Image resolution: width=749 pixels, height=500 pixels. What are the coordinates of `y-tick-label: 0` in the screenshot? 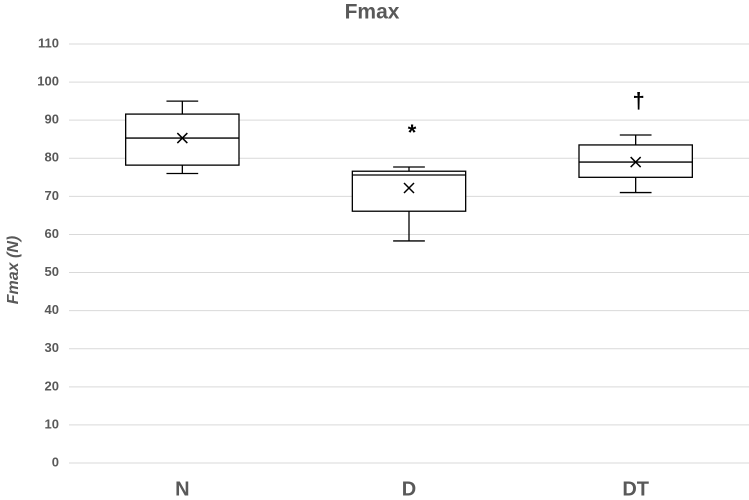 It's located at (55, 461).